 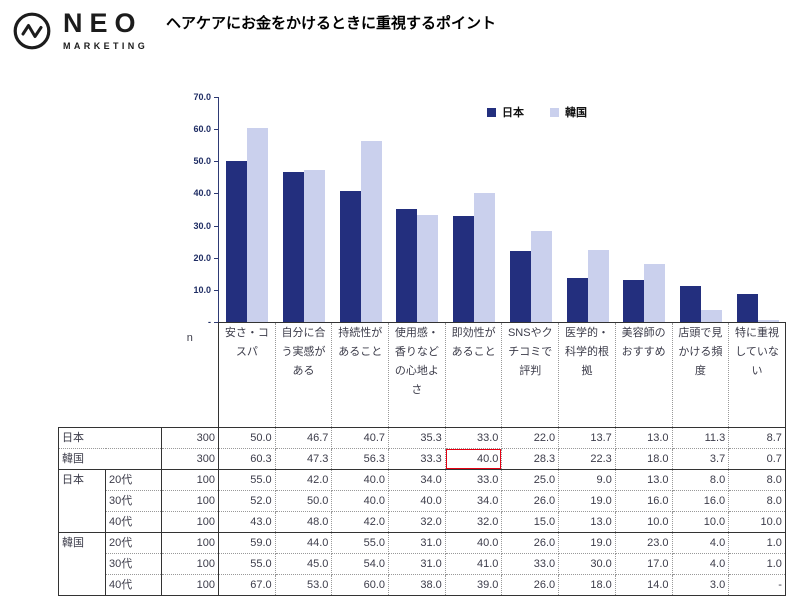 I want to click on table-cell: 31.0, so click(x=417, y=564).